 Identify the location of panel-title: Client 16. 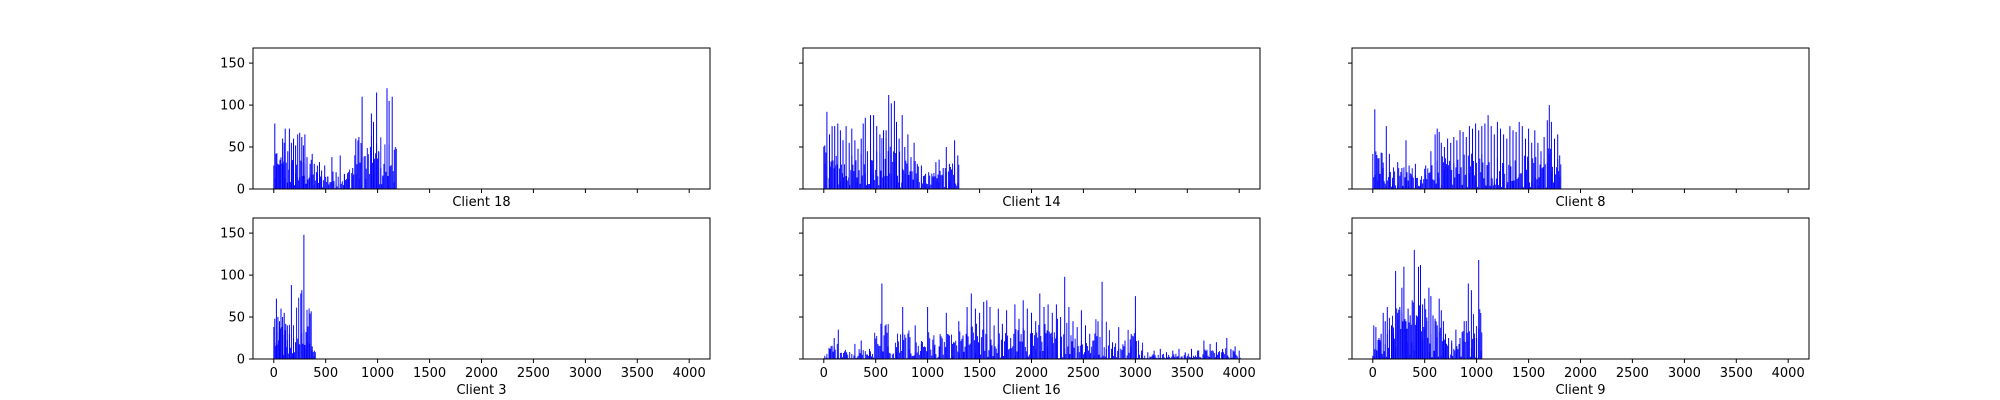
(1031, 390).